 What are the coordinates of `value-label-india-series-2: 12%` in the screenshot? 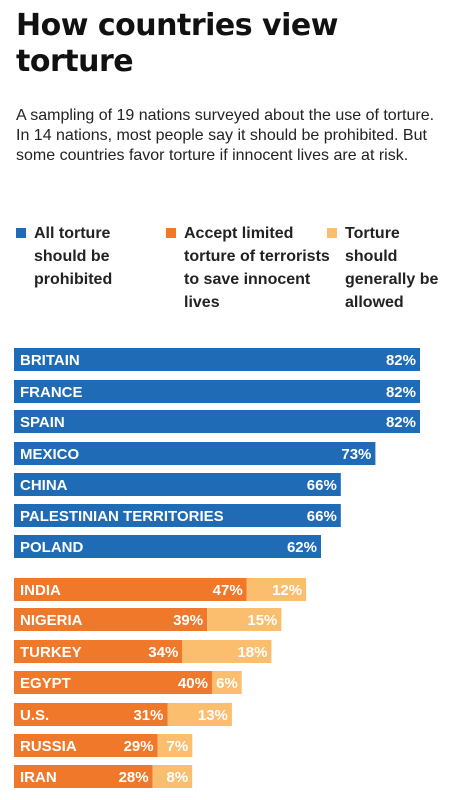 It's located at (287, 590).